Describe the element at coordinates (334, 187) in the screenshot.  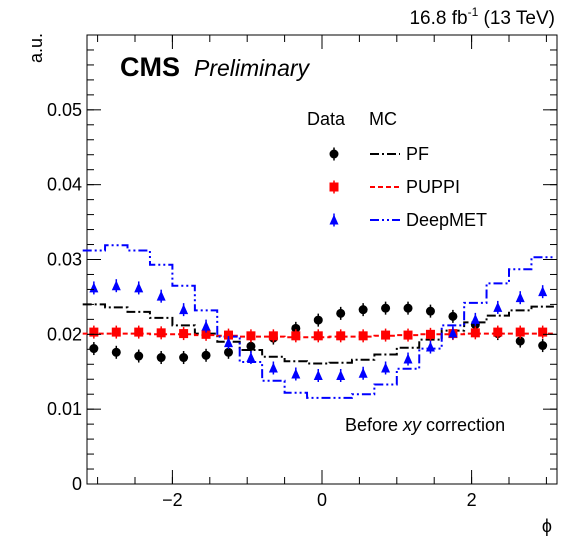
I see `legend-marker-puppi` at that location.